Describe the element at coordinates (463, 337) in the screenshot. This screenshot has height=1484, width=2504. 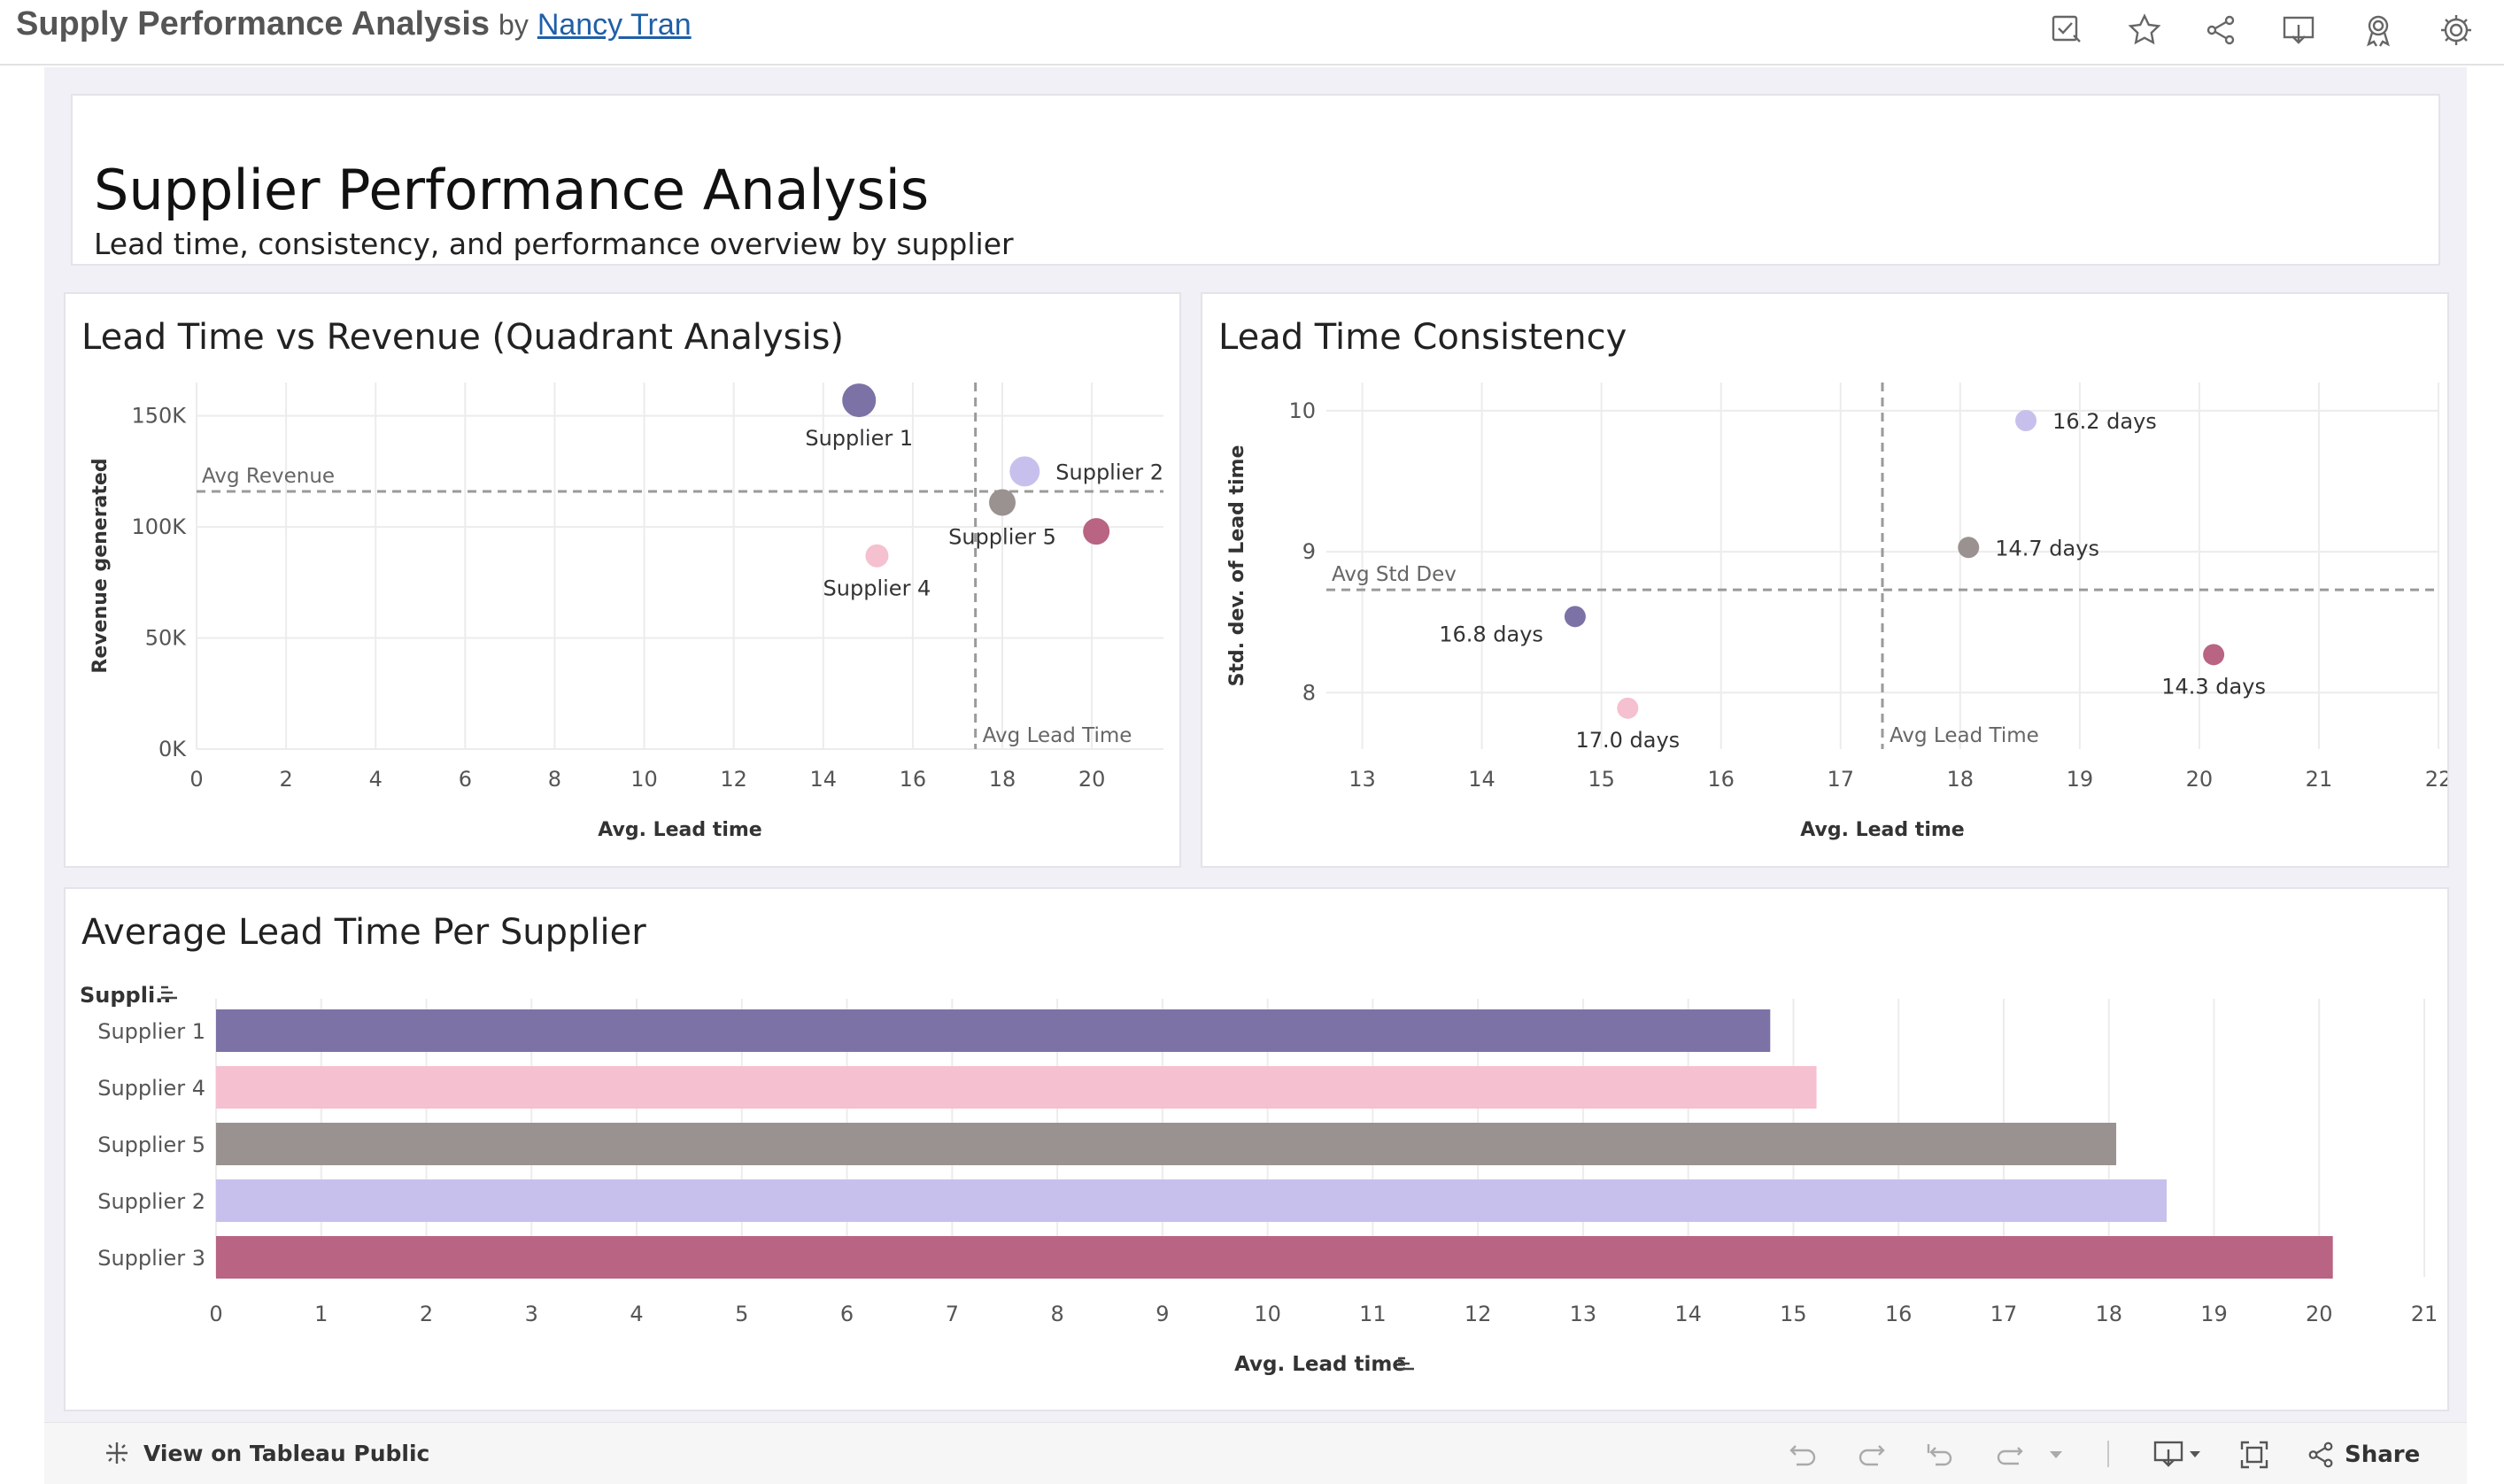
I see `chart-title: Lead Time vs Revenue (Quadrant Analysis)` at that location.